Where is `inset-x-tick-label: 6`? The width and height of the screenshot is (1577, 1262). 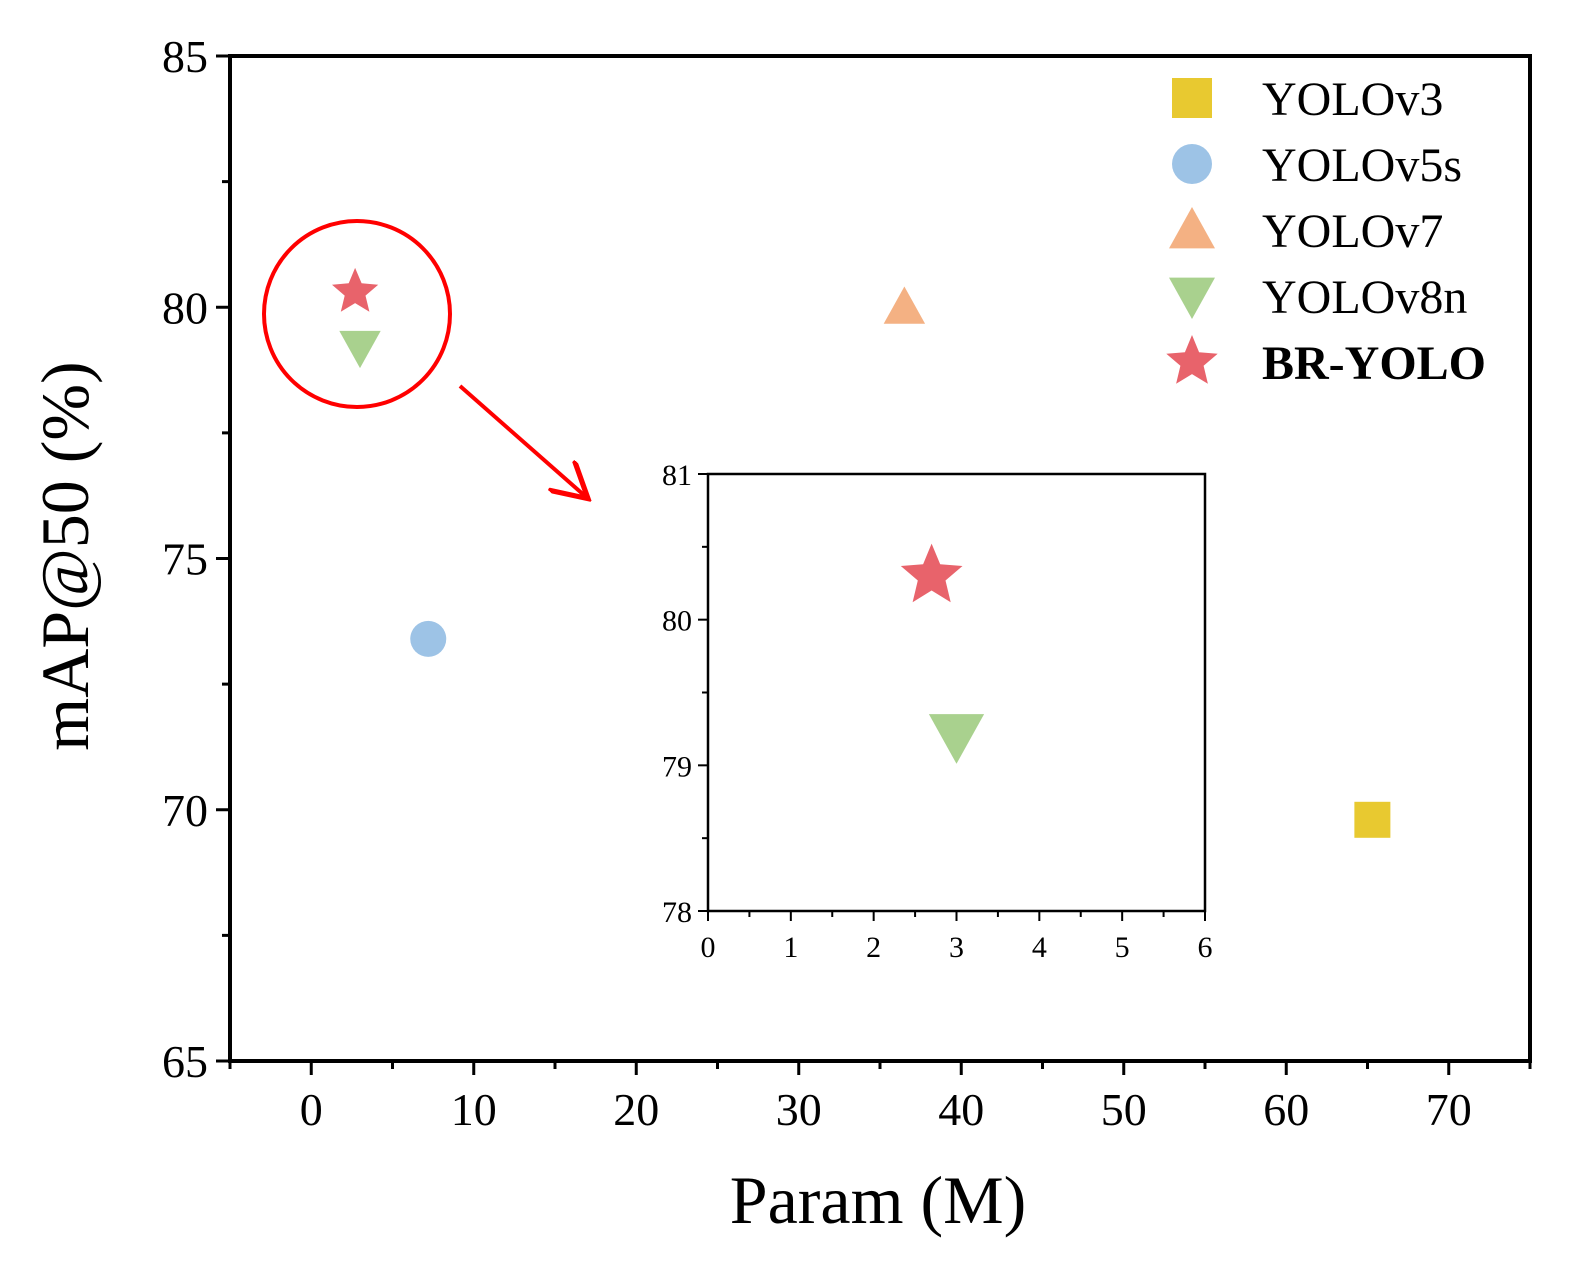 inset-x-tick-label: 6 is located at coordinates (1205, 947).